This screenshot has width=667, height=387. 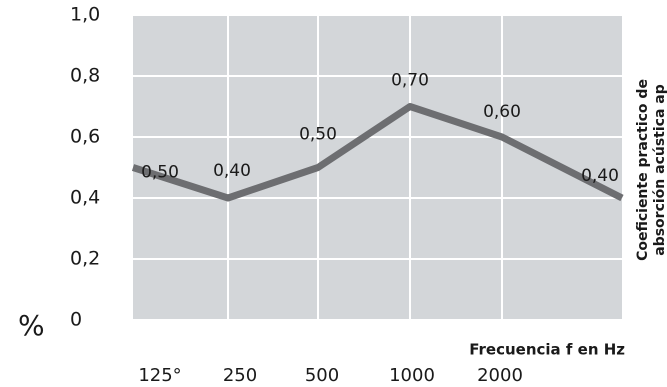 What do you see at coordinates (322, 375) in the screenshot?
I see `x-tick-label: 500` at bounding box center [322, 375].